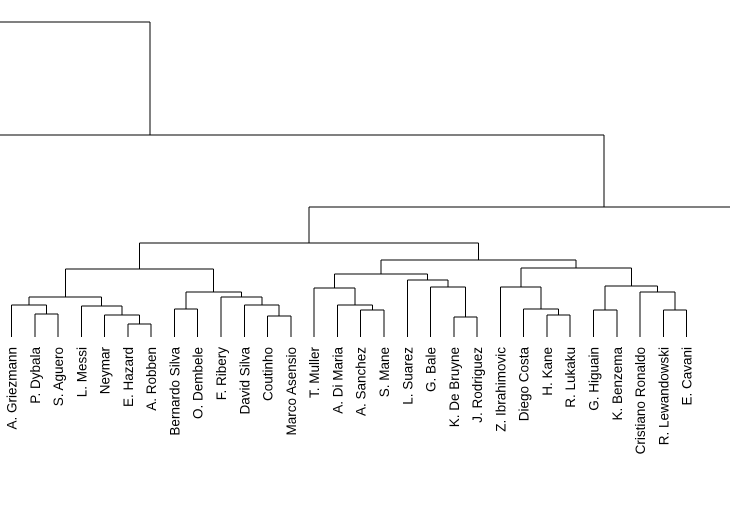 This screenshot has width=730, height=512. What do you see at coordinates (454, 387) in the screenshot?
I see `leaf-label: K. De Bruyne` at bounding box center [454, 387].